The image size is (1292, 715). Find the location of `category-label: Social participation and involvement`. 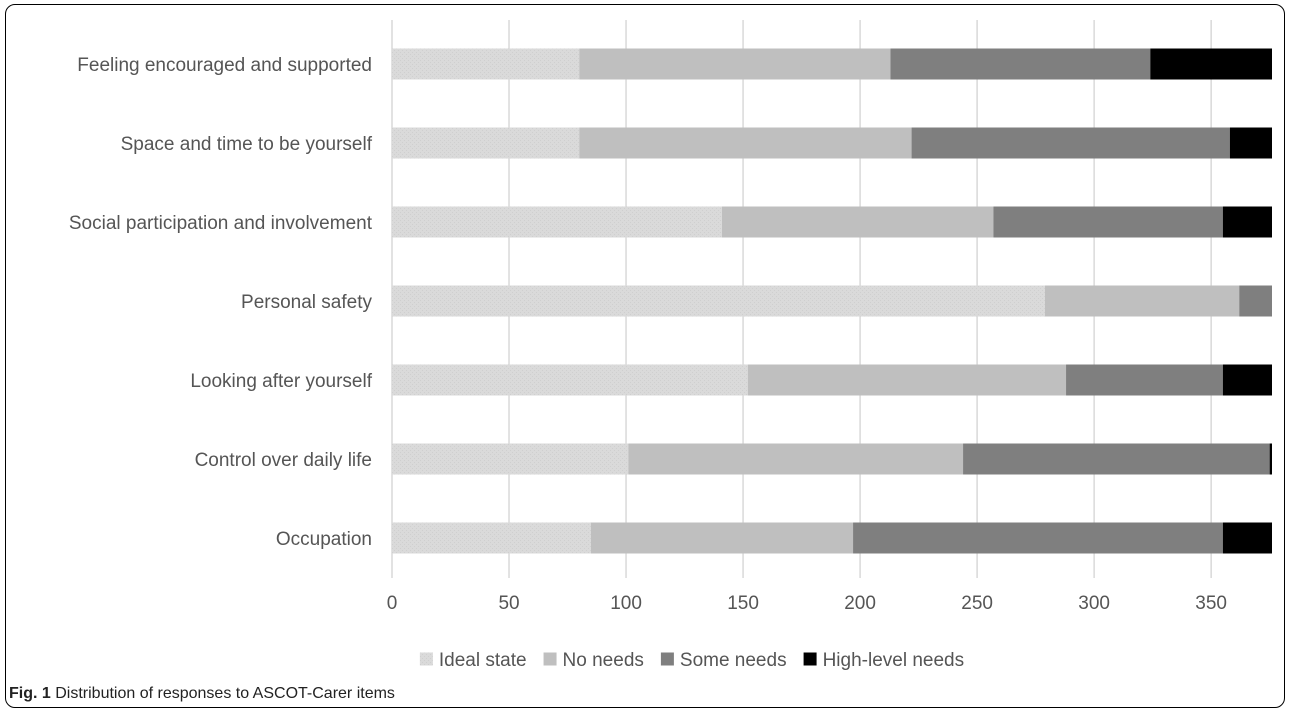

category-label: Social participation and involvement is located at coordinates (221, 223).